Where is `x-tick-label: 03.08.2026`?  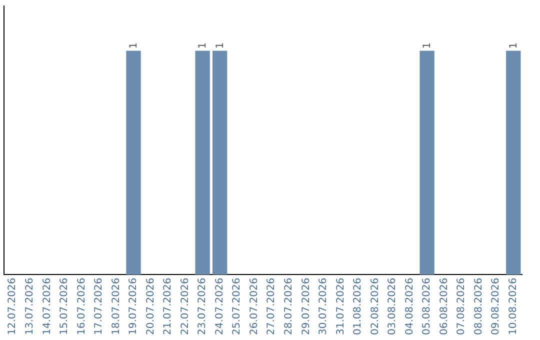
x-tick-label: 03.08.2026 is located at coordinates (392, 307).